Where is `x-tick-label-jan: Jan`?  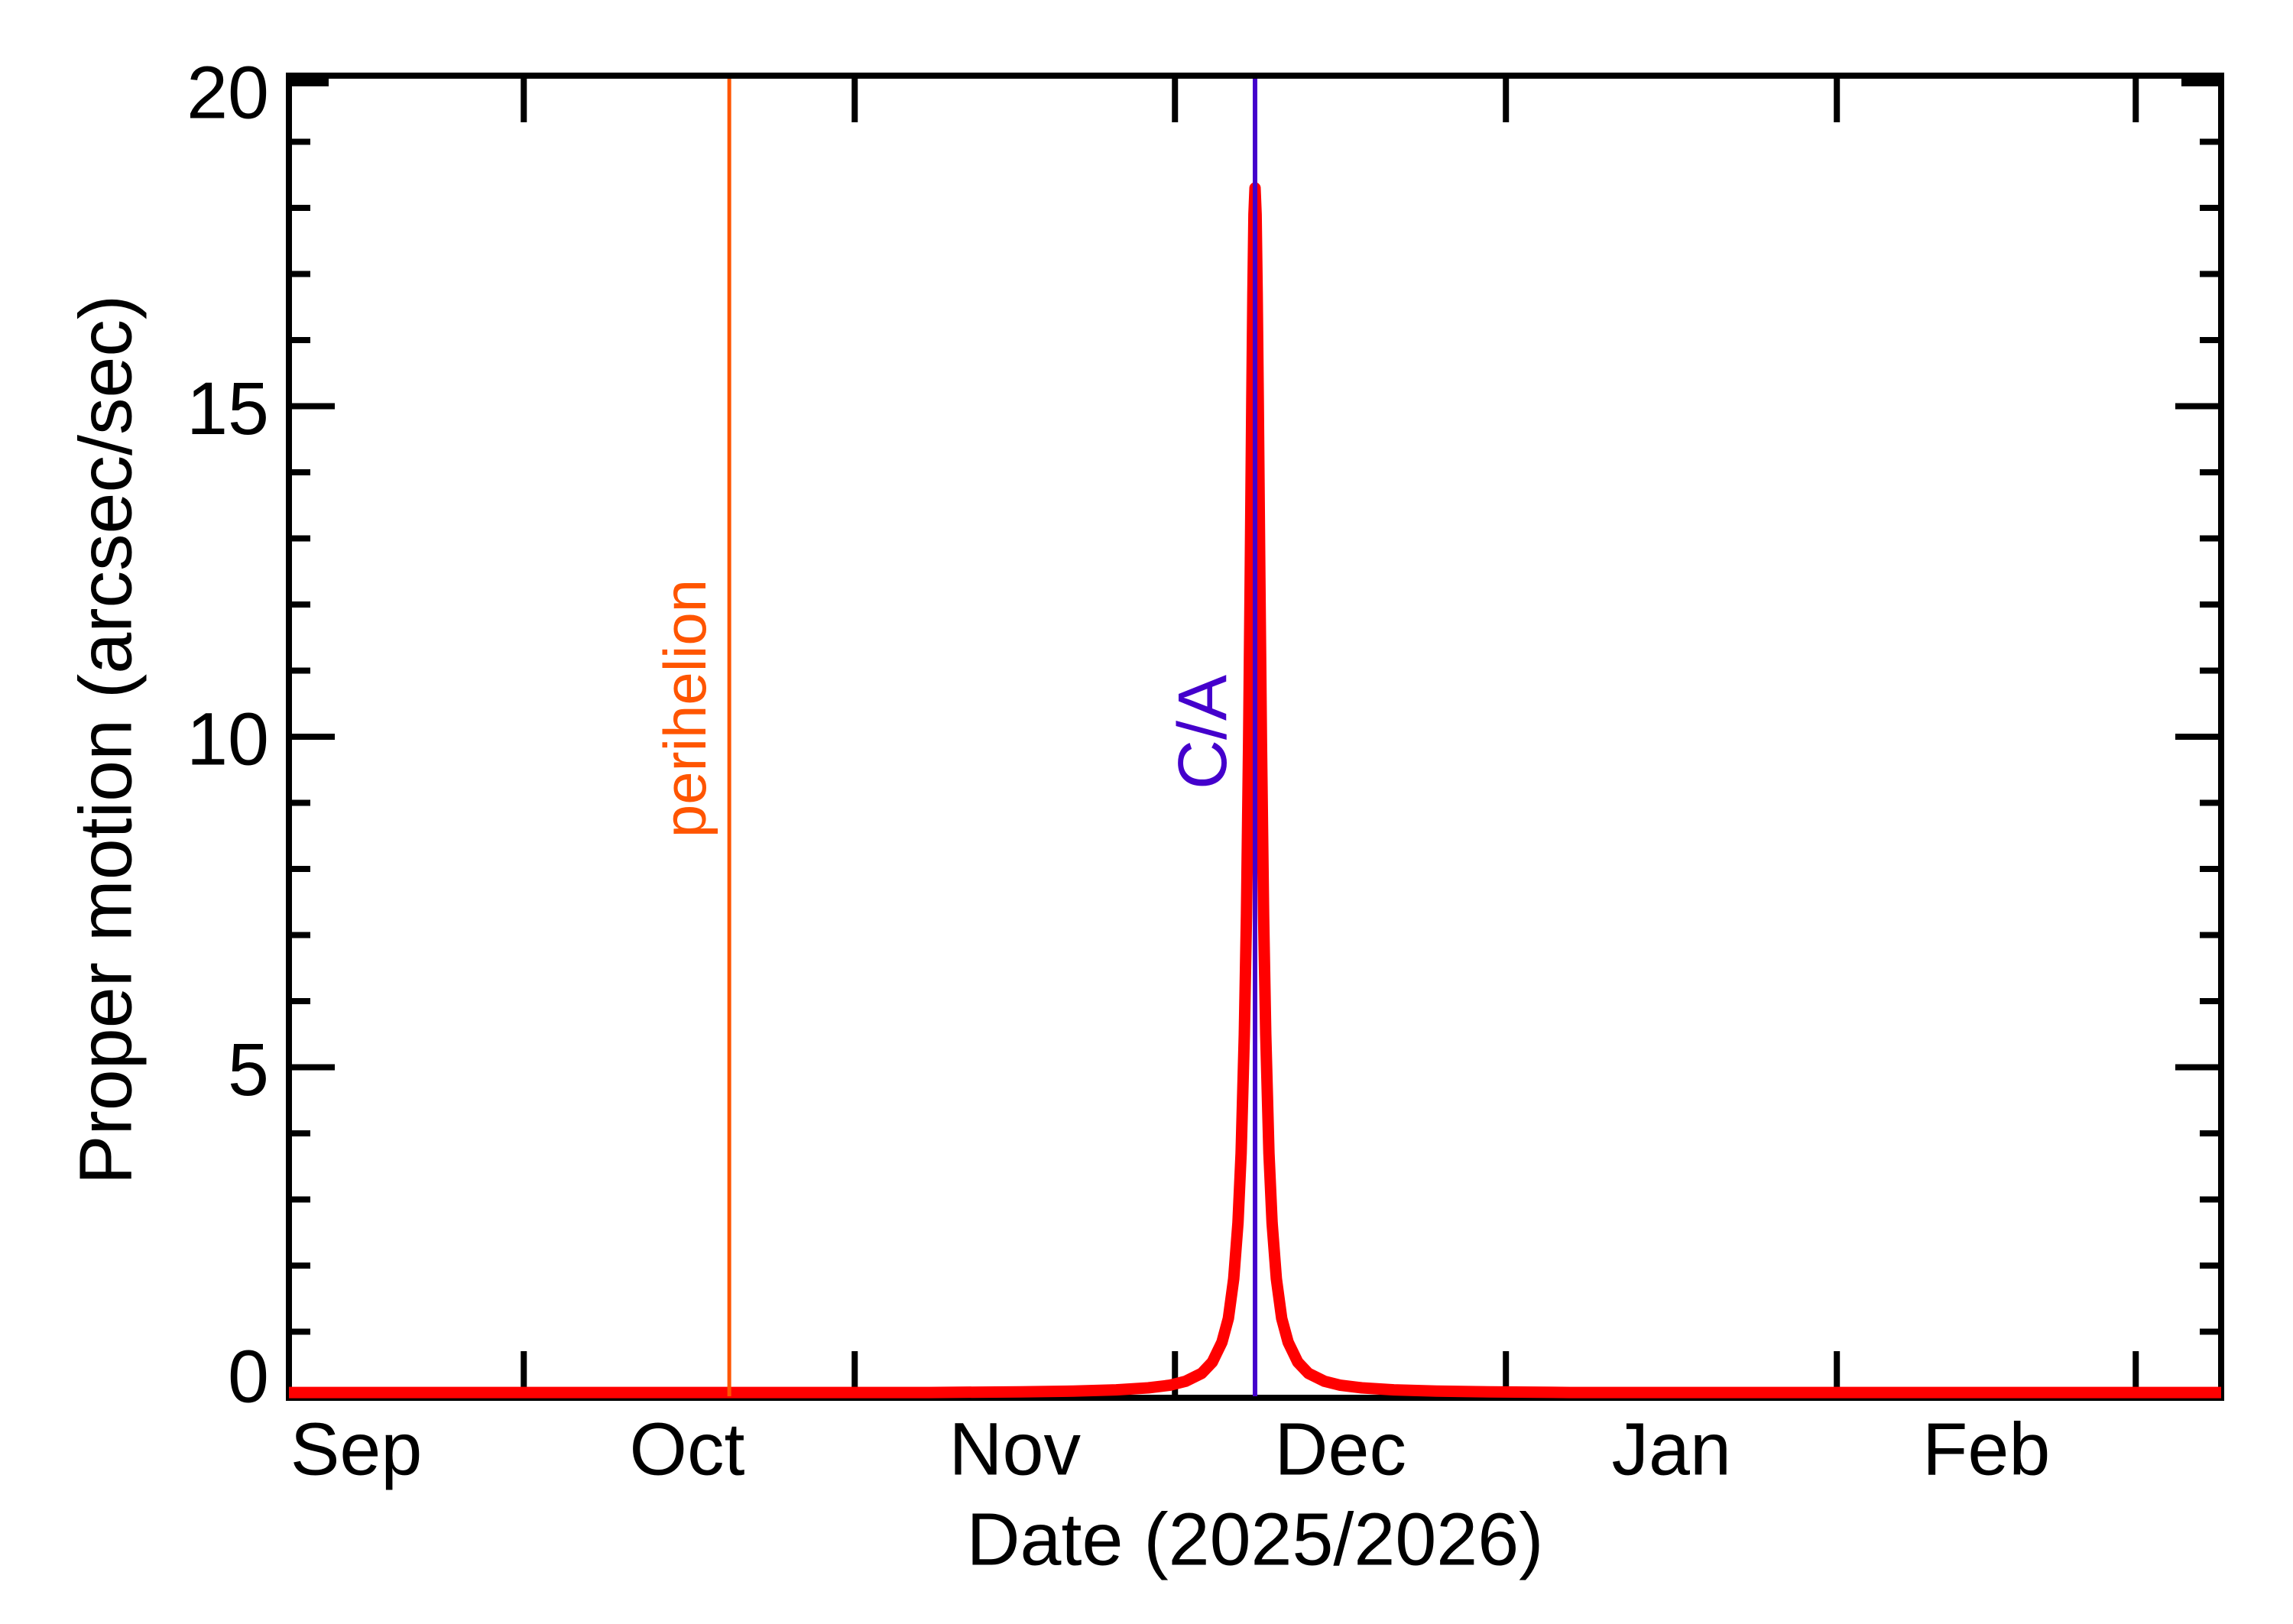
x-tick-label-jan: Jan is located at coordinates (1671, 1449).